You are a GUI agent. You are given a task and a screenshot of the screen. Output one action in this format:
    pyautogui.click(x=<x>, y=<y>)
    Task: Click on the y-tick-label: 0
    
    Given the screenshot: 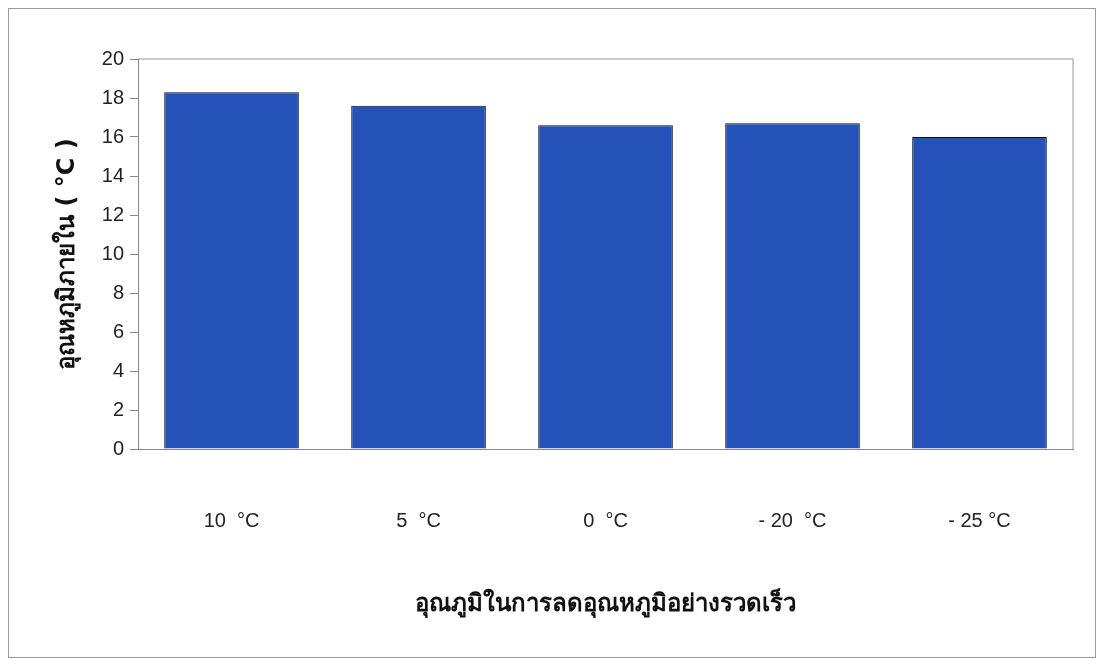 What is the action you would take?
    pyautogui.click(x=118, y=447)
    